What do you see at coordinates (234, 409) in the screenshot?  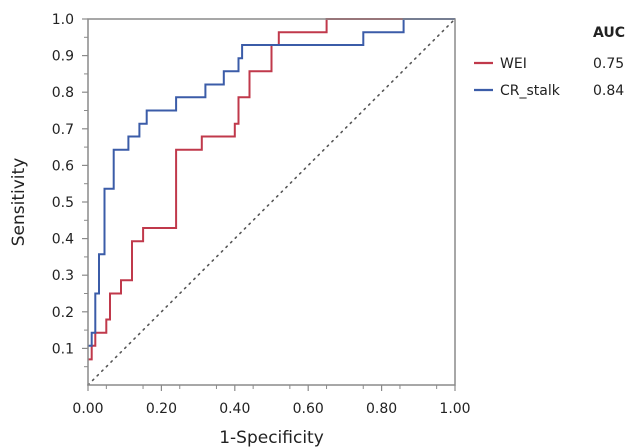 I see `x-tick-label: 0.40` at bounding box center [234, 409].